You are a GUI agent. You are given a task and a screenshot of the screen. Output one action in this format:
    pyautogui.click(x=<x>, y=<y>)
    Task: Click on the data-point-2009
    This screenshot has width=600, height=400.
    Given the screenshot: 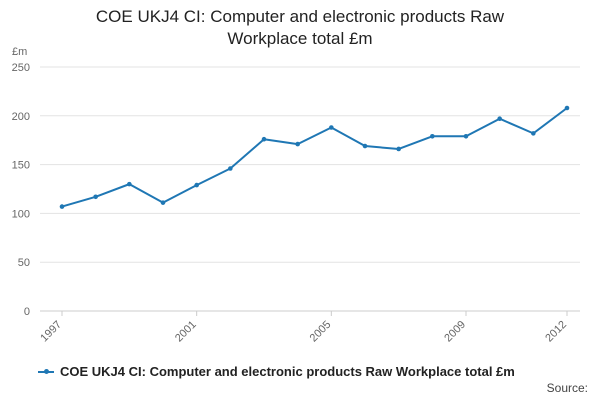 What is the action you would take?
    pyautogui.click(x=466, y=136)
    